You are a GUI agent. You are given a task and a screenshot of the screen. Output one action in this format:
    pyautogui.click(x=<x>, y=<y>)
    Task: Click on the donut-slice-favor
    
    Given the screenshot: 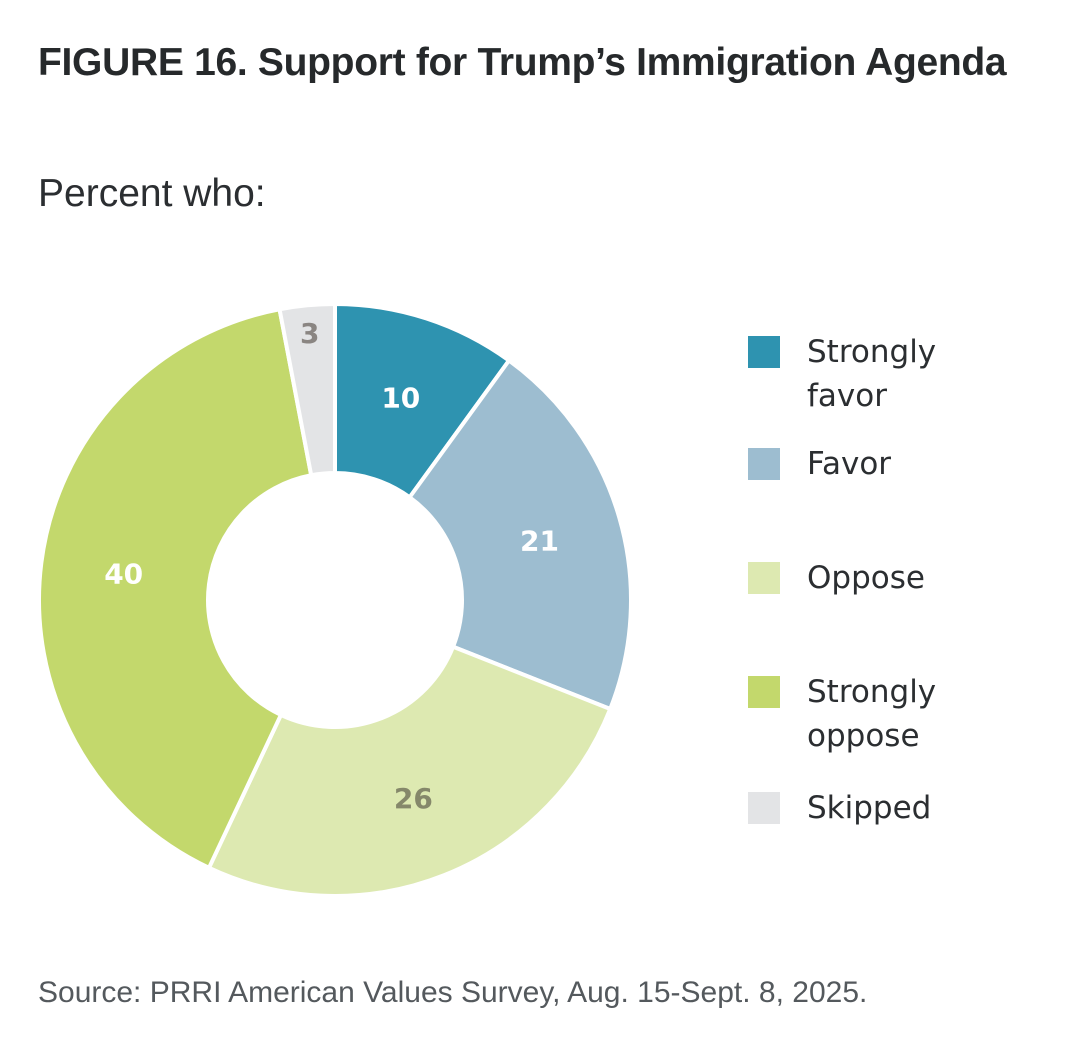 What is the action you would take?
    pyautogui.click(x=519, y=534)
    